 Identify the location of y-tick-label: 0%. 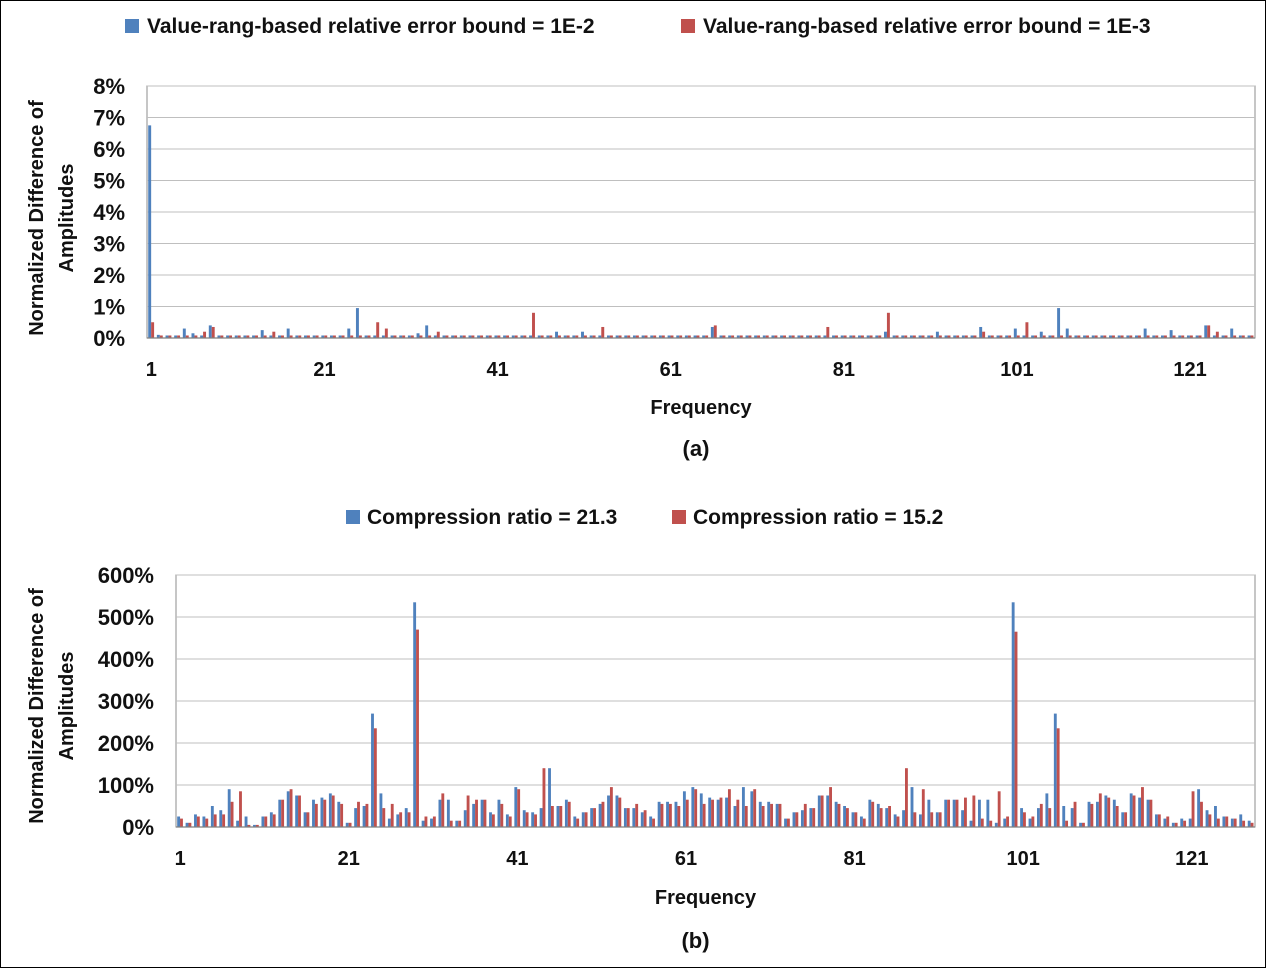
(138, 827).